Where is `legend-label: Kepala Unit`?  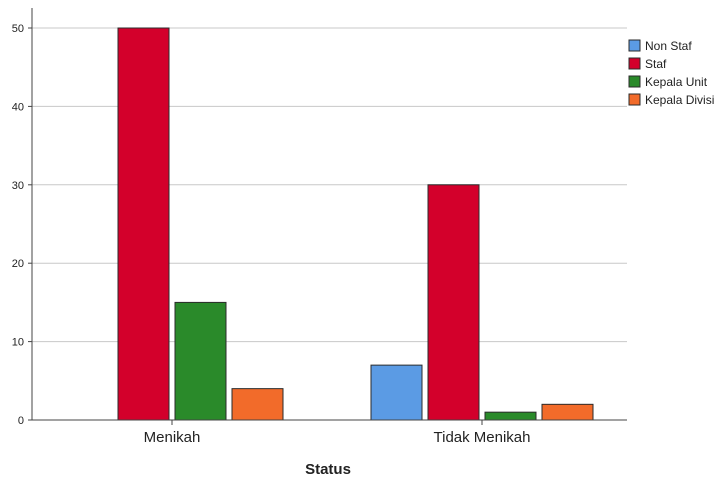 legend-label: Kepala Unit is located at coordinates (676, 82).